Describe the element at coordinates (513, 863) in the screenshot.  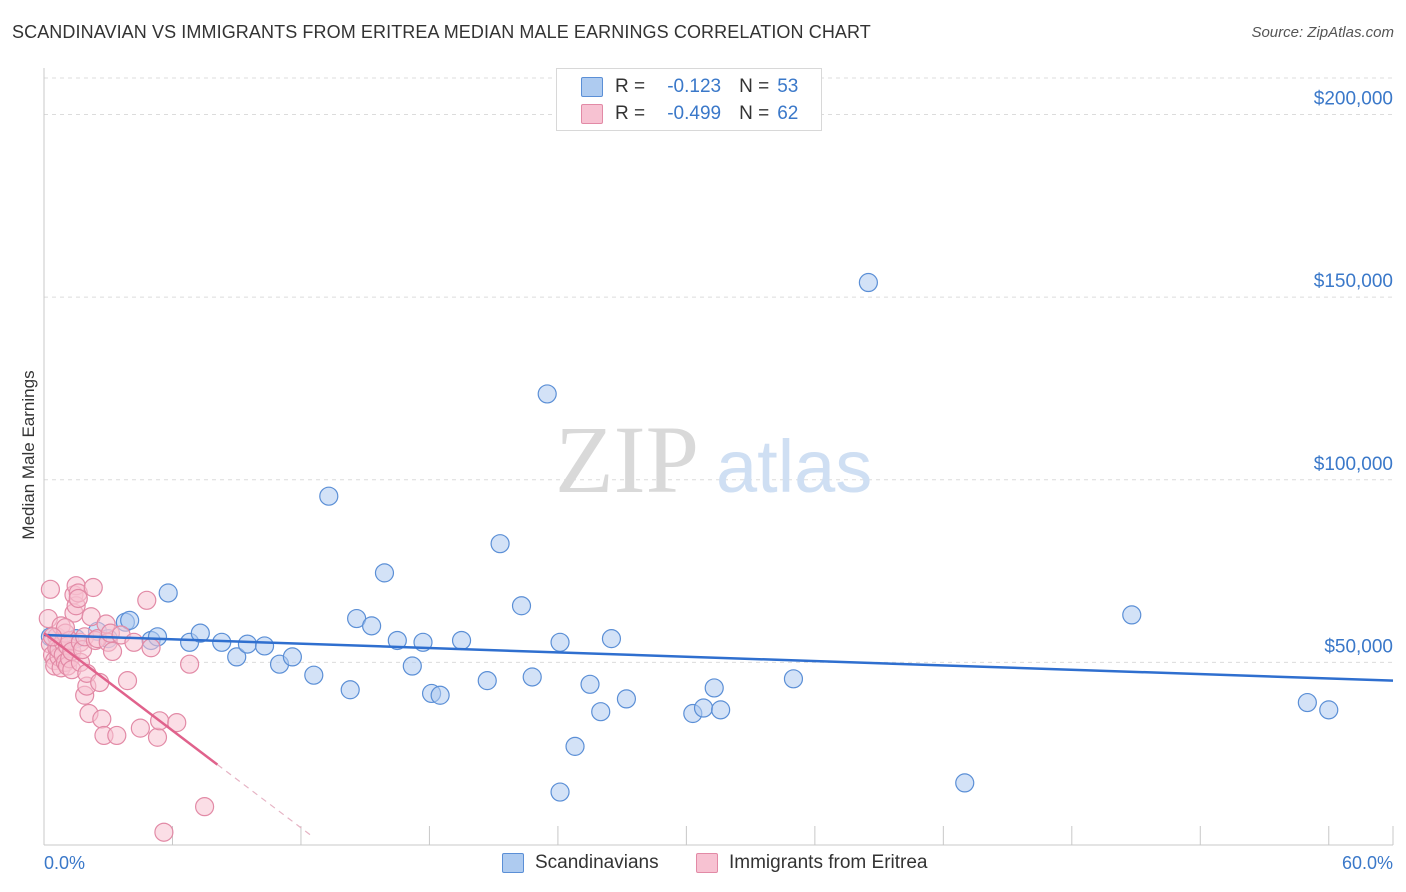
I see `series-swatch-scandinavians` at that location.